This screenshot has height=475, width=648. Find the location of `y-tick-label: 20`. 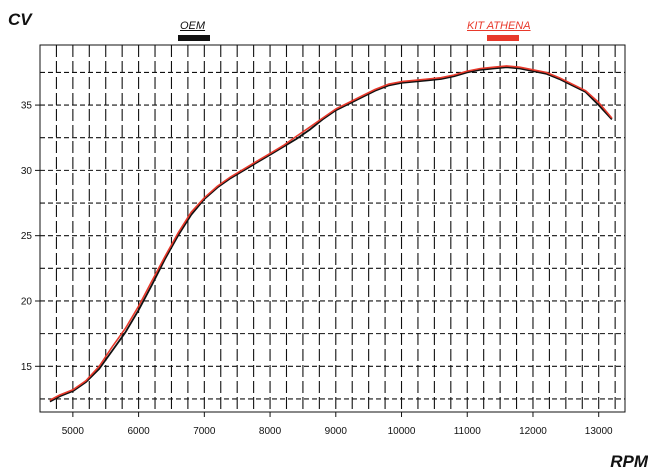

y-tick-label: 20 is located at coordinates (27, 301).